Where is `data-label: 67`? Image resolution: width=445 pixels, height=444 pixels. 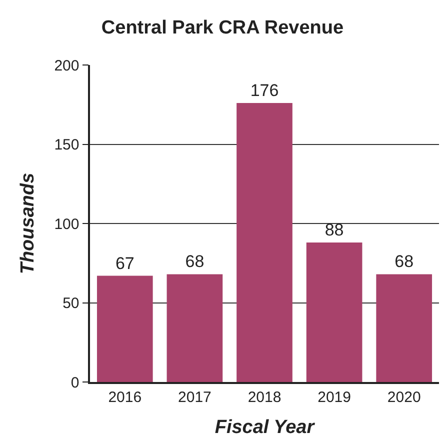 data-label: 67 is located at coordinates (124, 263).